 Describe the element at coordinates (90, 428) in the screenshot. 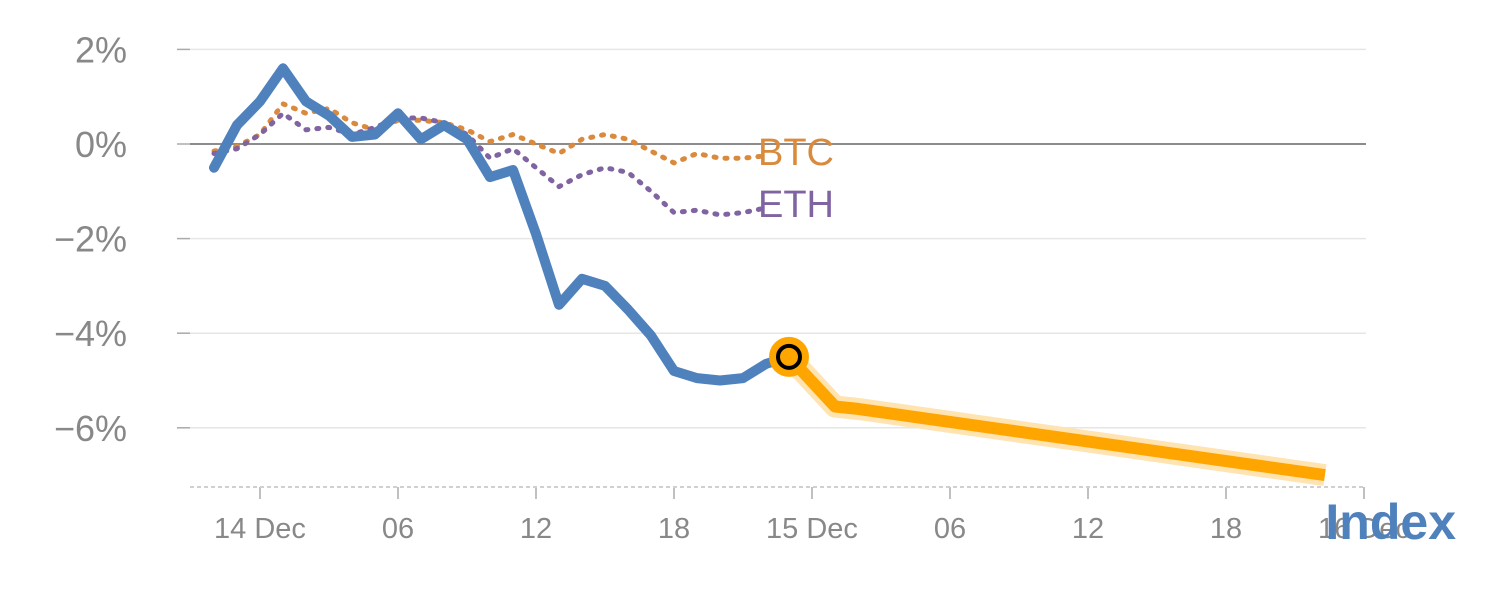

I see `y-tick-label: −6%` at that location.